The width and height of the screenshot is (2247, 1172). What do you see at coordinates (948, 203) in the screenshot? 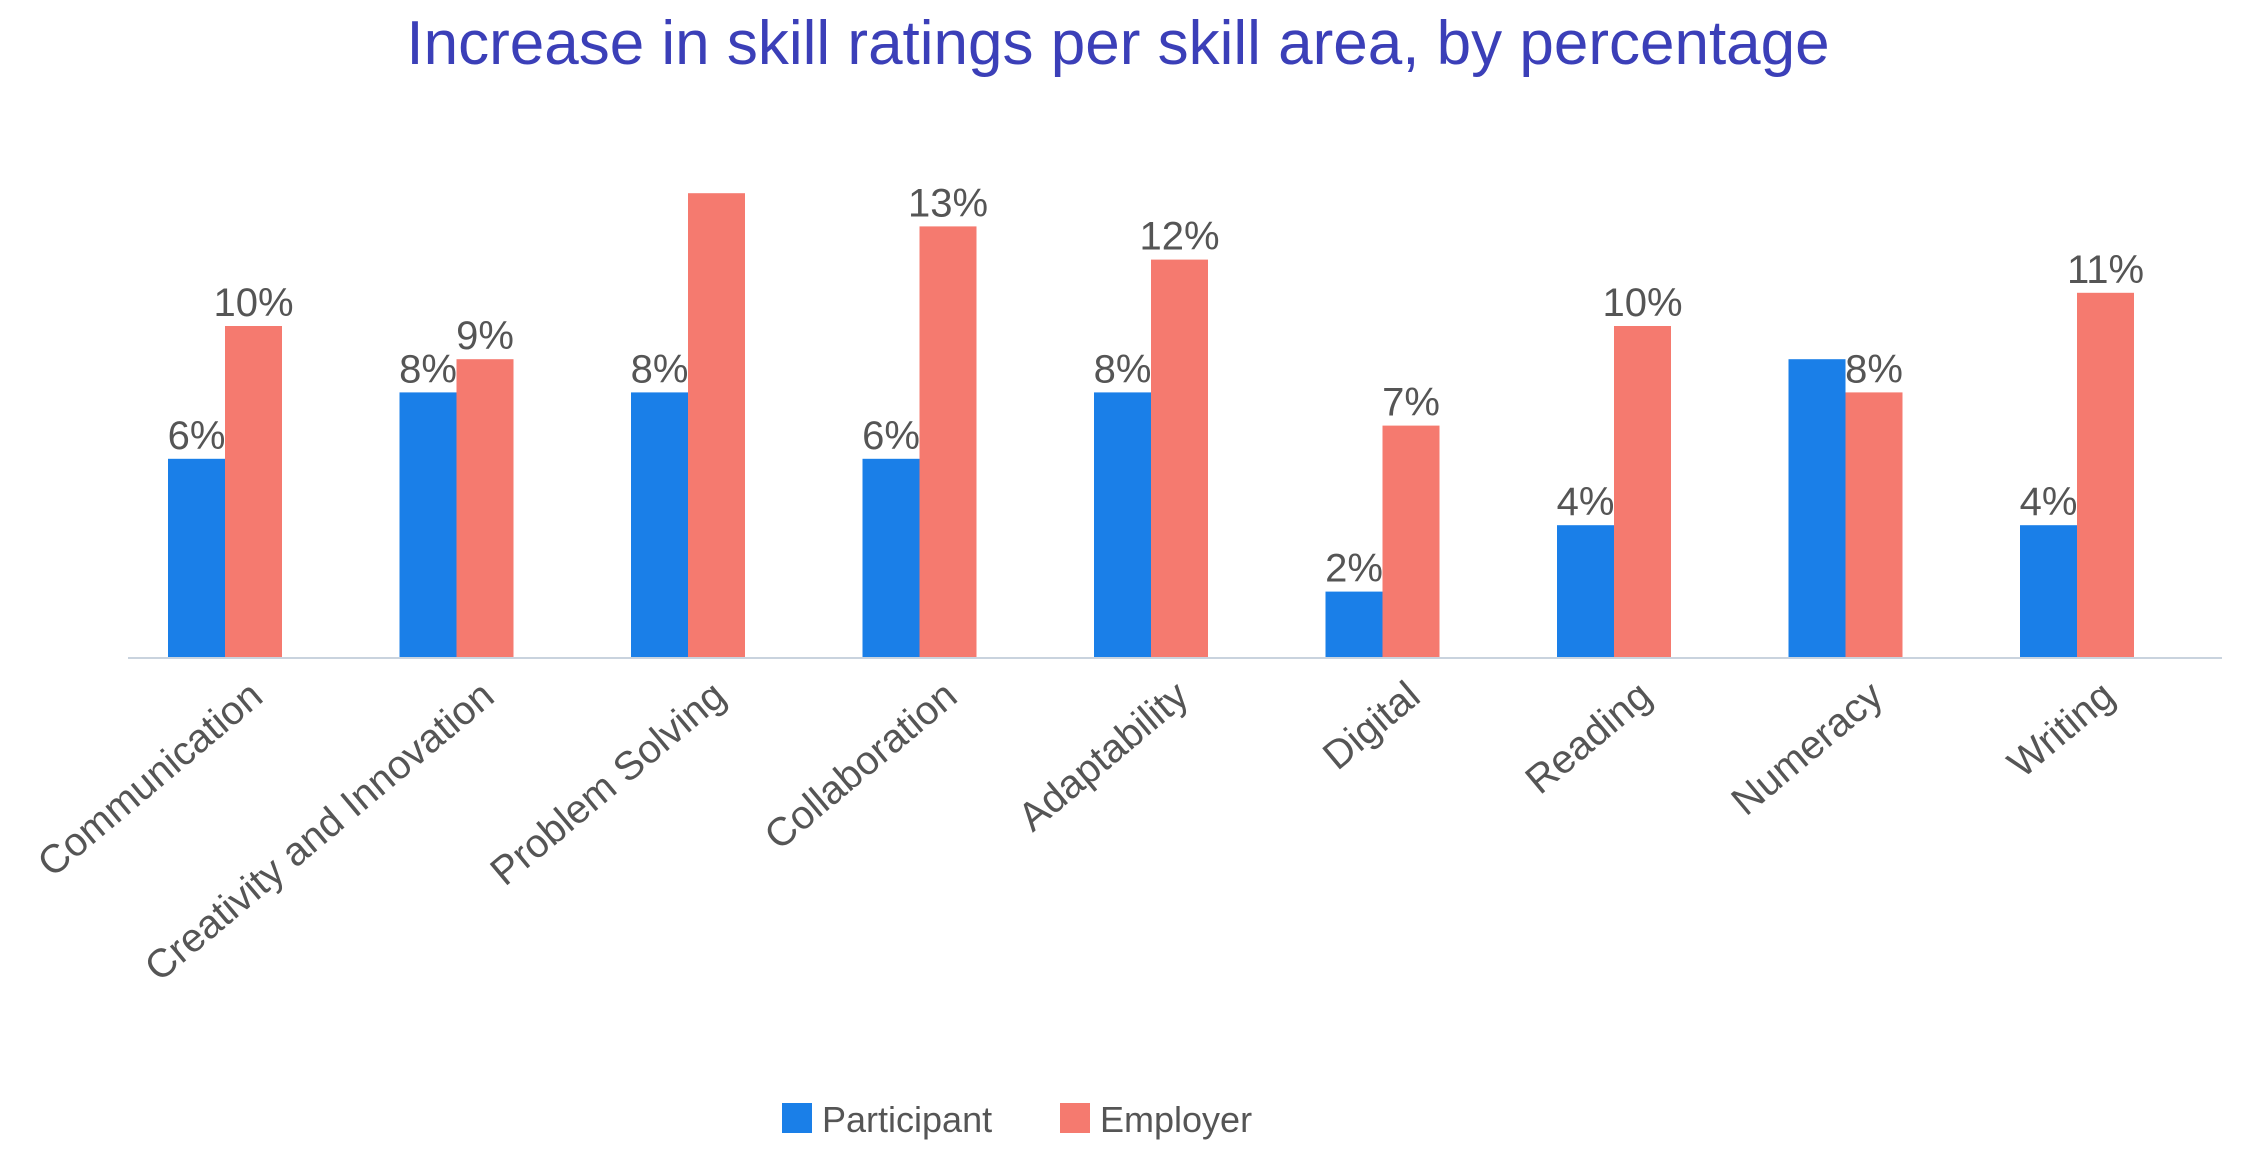
I see `value-label-employer-4: 13%` at bounding box center [948, 203].